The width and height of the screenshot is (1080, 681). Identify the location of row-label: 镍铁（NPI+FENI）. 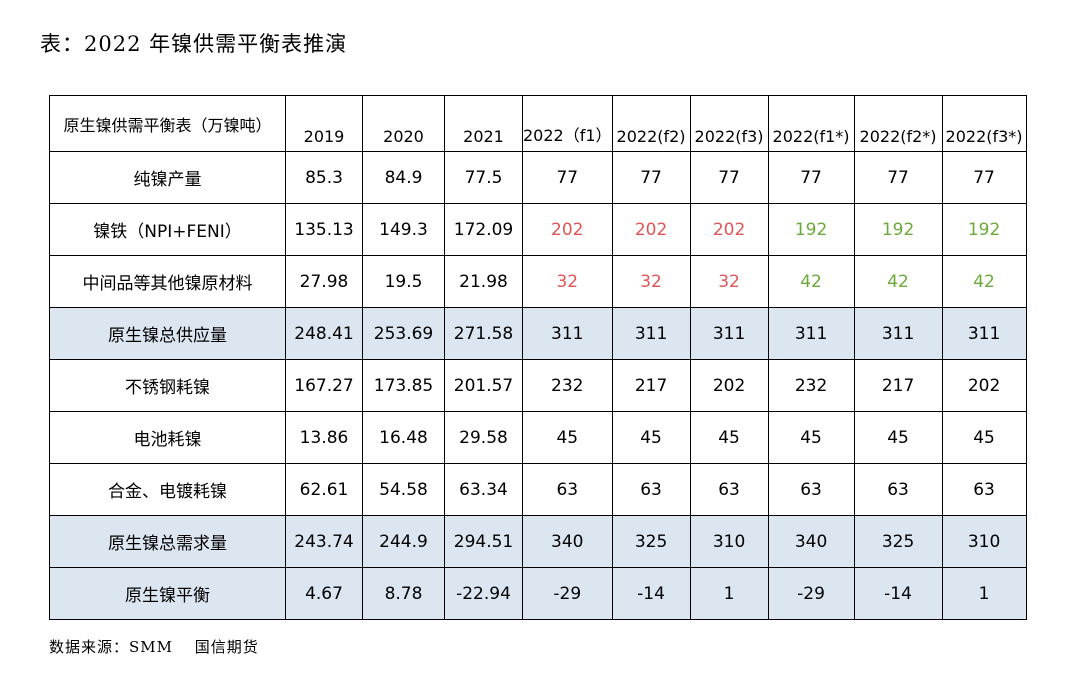
(167, 229).